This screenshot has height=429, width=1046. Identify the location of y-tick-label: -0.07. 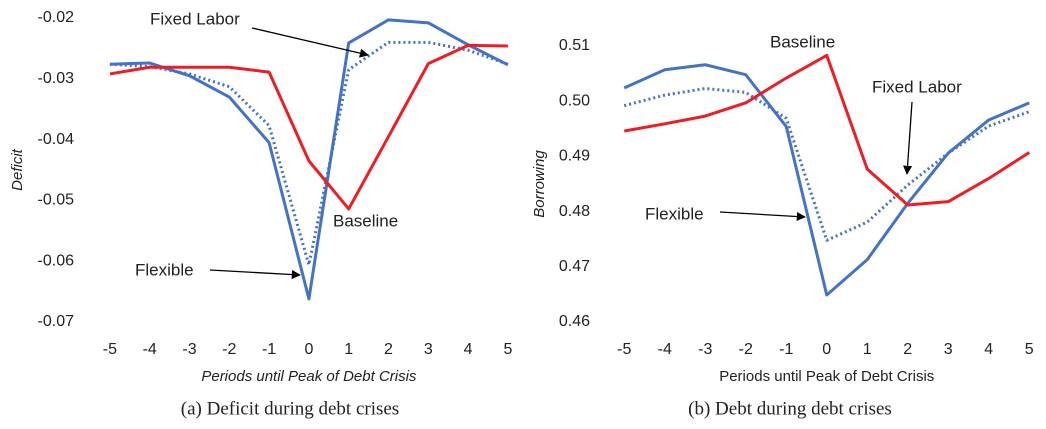
(56, 321).